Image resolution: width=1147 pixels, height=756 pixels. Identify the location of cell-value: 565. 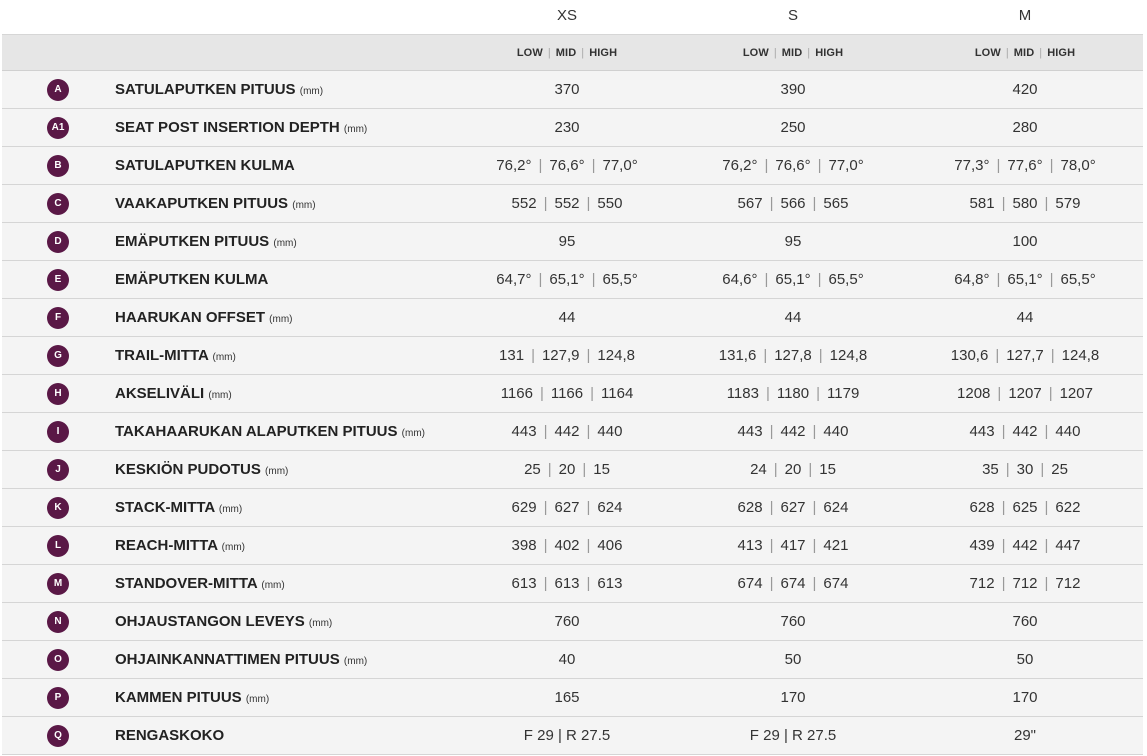
(836, 203).